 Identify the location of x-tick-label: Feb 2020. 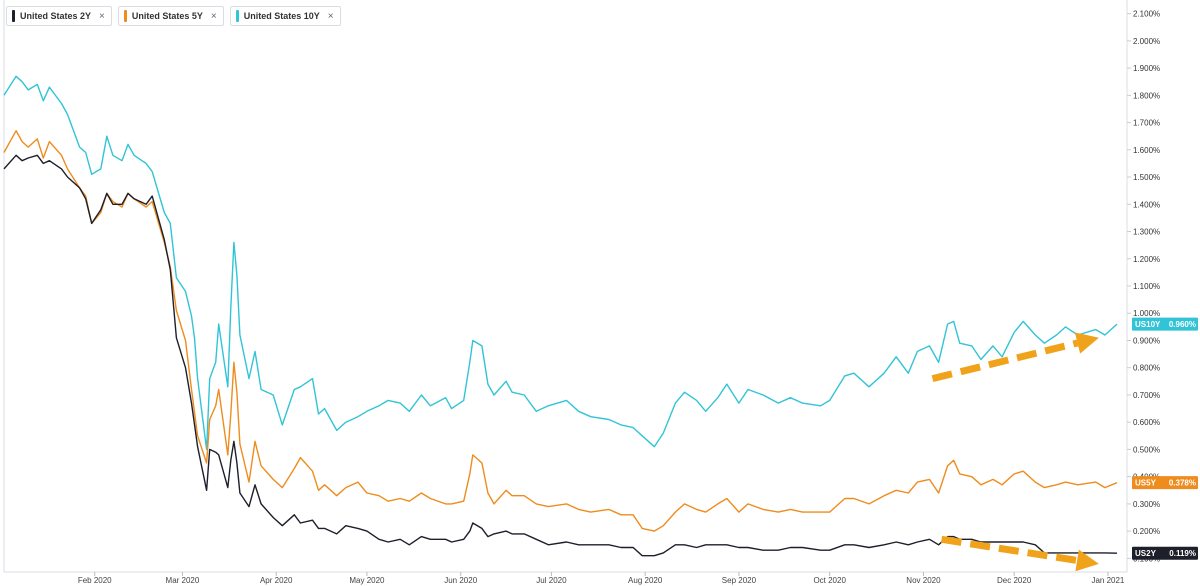
(95, 580).